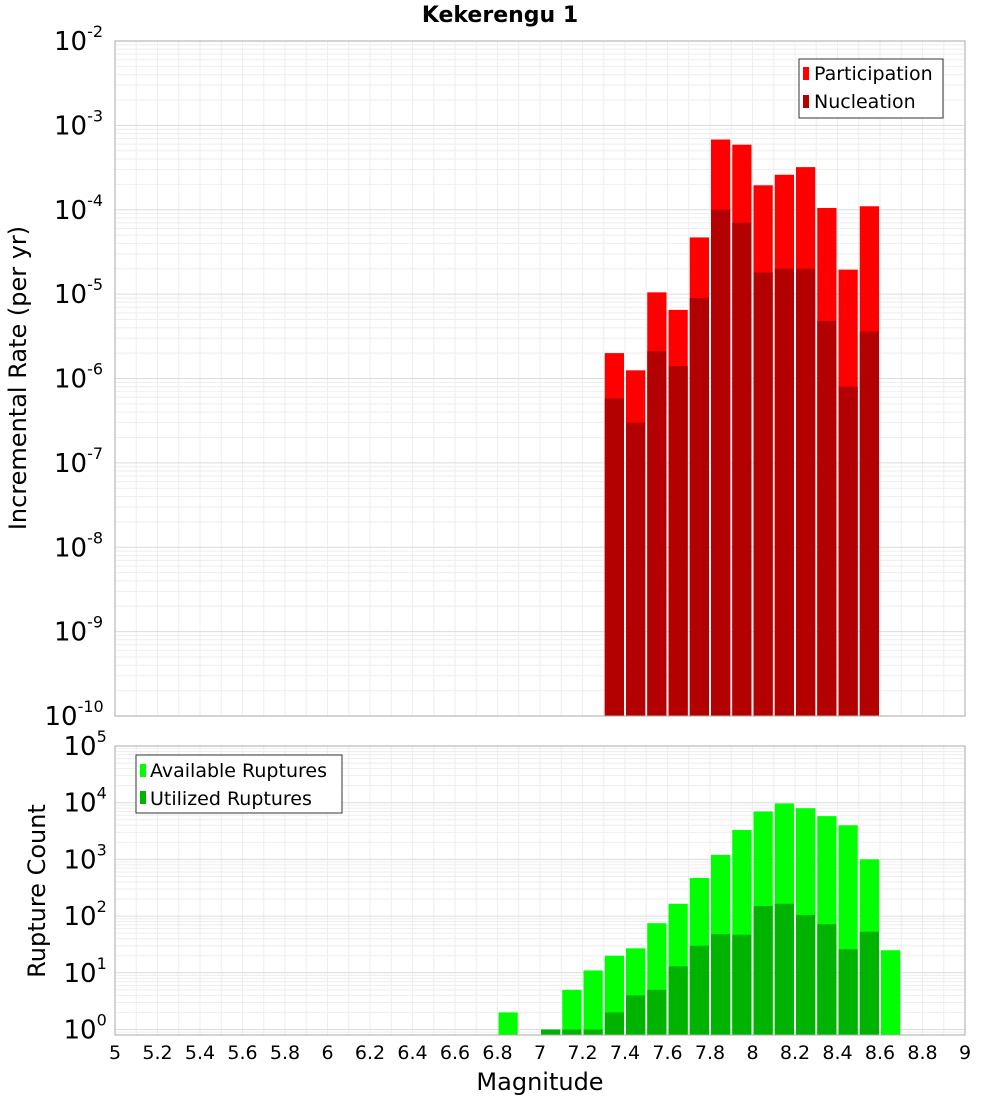 The height and width of the screenshot is (1100, 1000). I want to click on x-axis-label: Magnitude, so click(539, 1082).